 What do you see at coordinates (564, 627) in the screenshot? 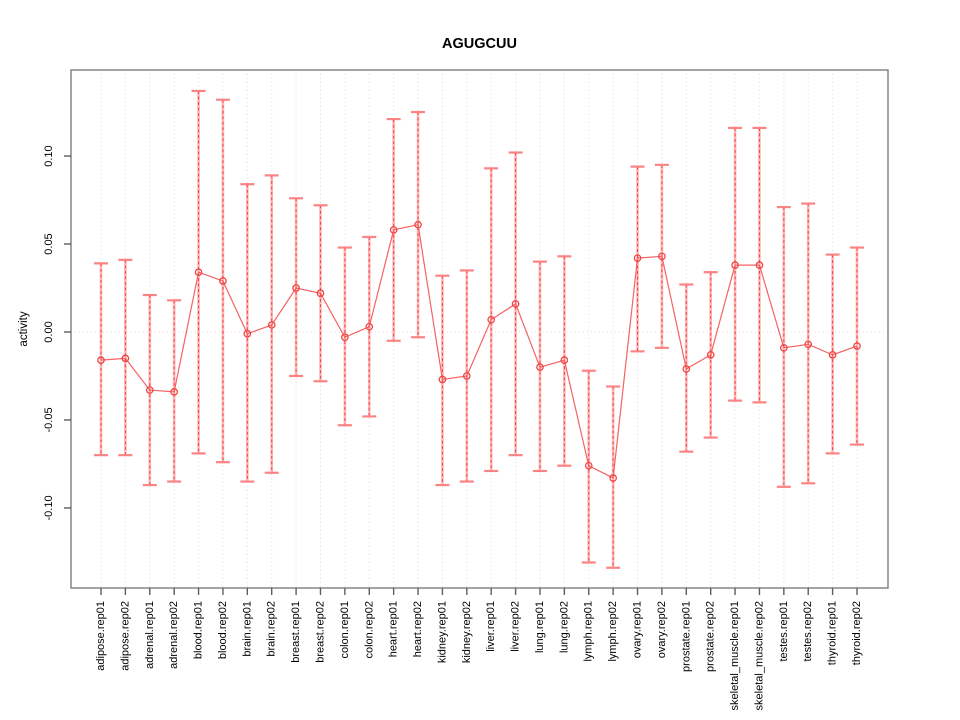
I see `x-tick-label: lung.rep02` at bounding box center [564, 627].